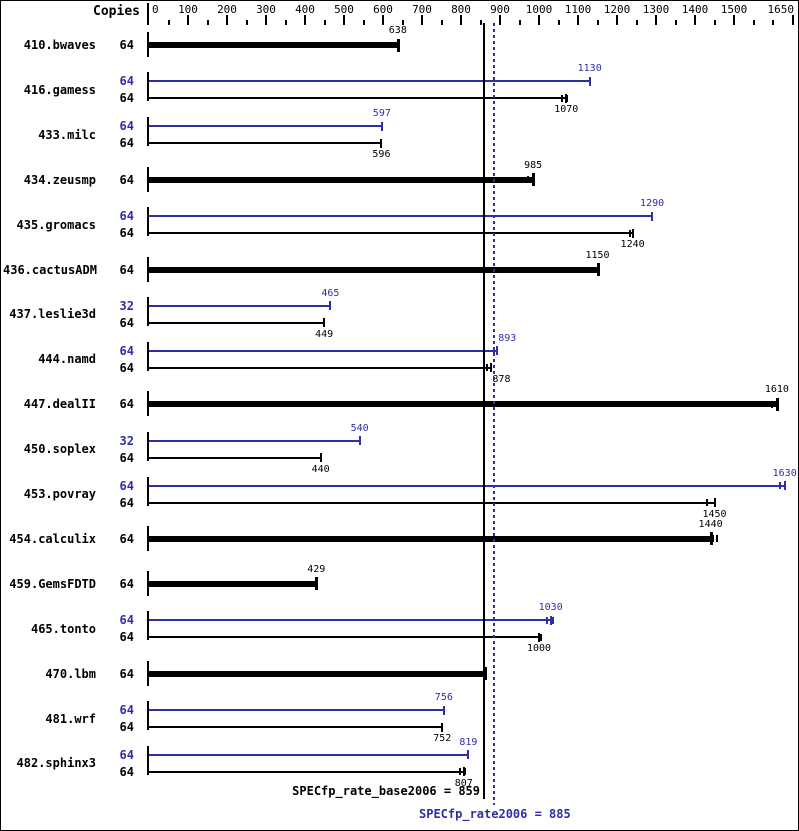 This screenshot has width=799, height=831. What do you see at coordinates (227, 9) in the screenshot?
I see `axis-tick-label: 200` at bounding box center [227, 9].